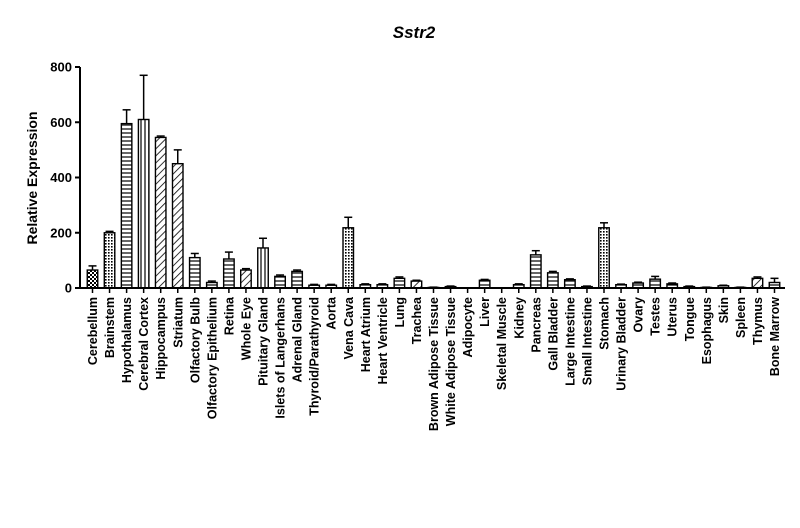  What do you see at coordinates (61, 122) in the screenshot?
I see `y-tick-label: 600` at bounding box center [61, 122].